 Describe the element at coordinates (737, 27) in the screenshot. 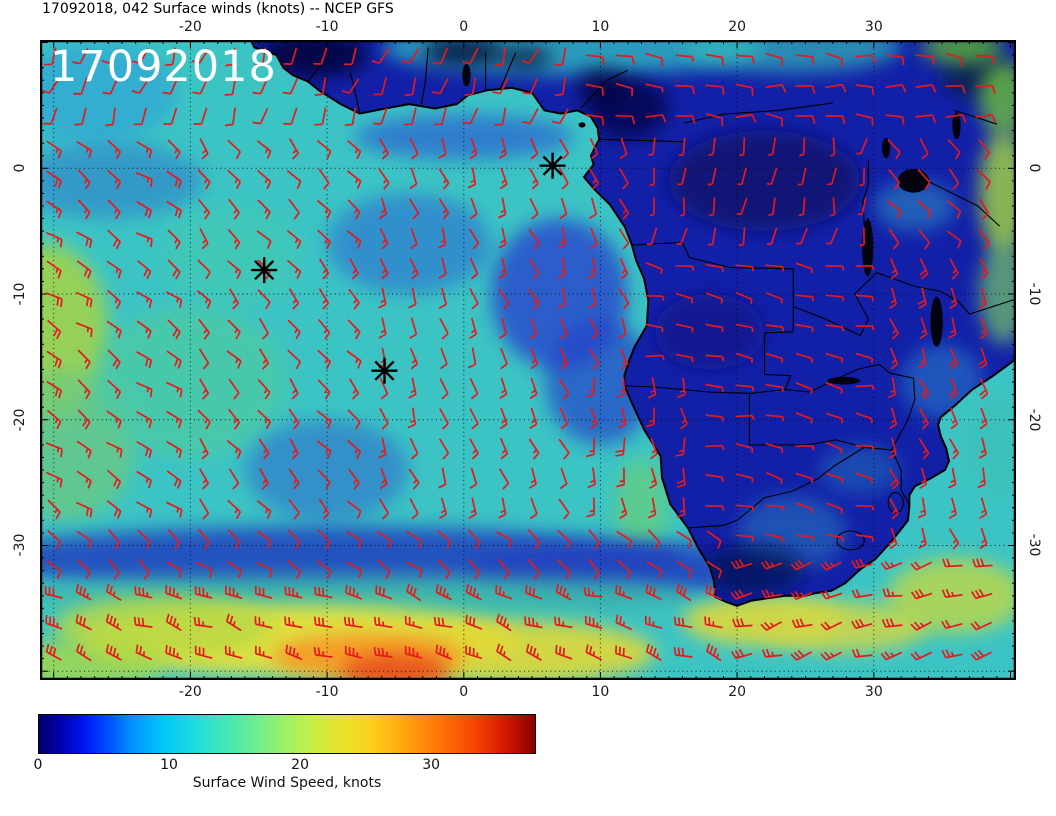

I see `lon-tick-top: 20` at that location.